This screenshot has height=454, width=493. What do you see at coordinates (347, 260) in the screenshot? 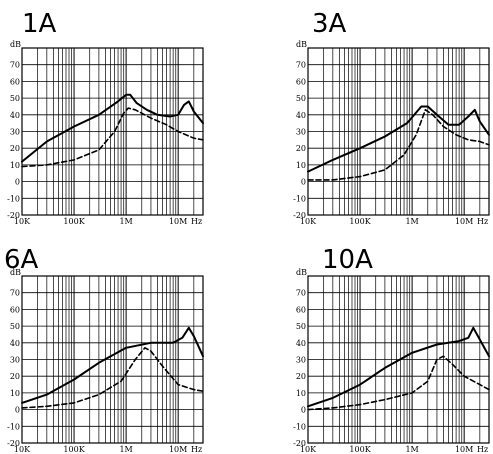
I see `chart-title: 10A` at bounding box center [347, 260].